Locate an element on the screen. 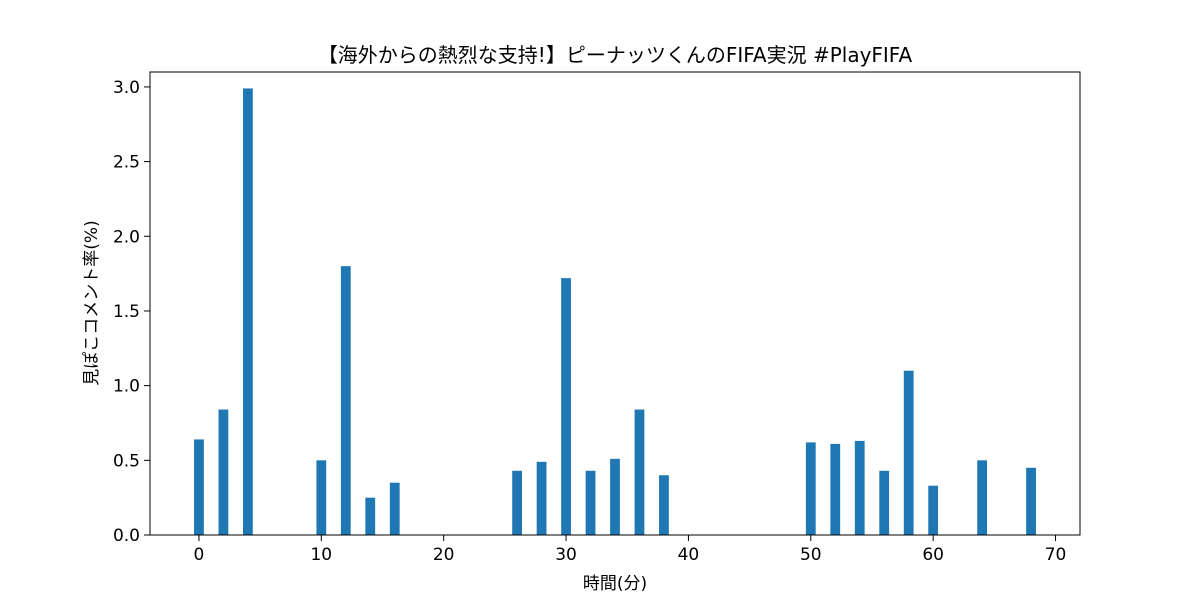 The image size is (1200, 604). y-tick-label: 0.0 is located at coordinates (126, 536).